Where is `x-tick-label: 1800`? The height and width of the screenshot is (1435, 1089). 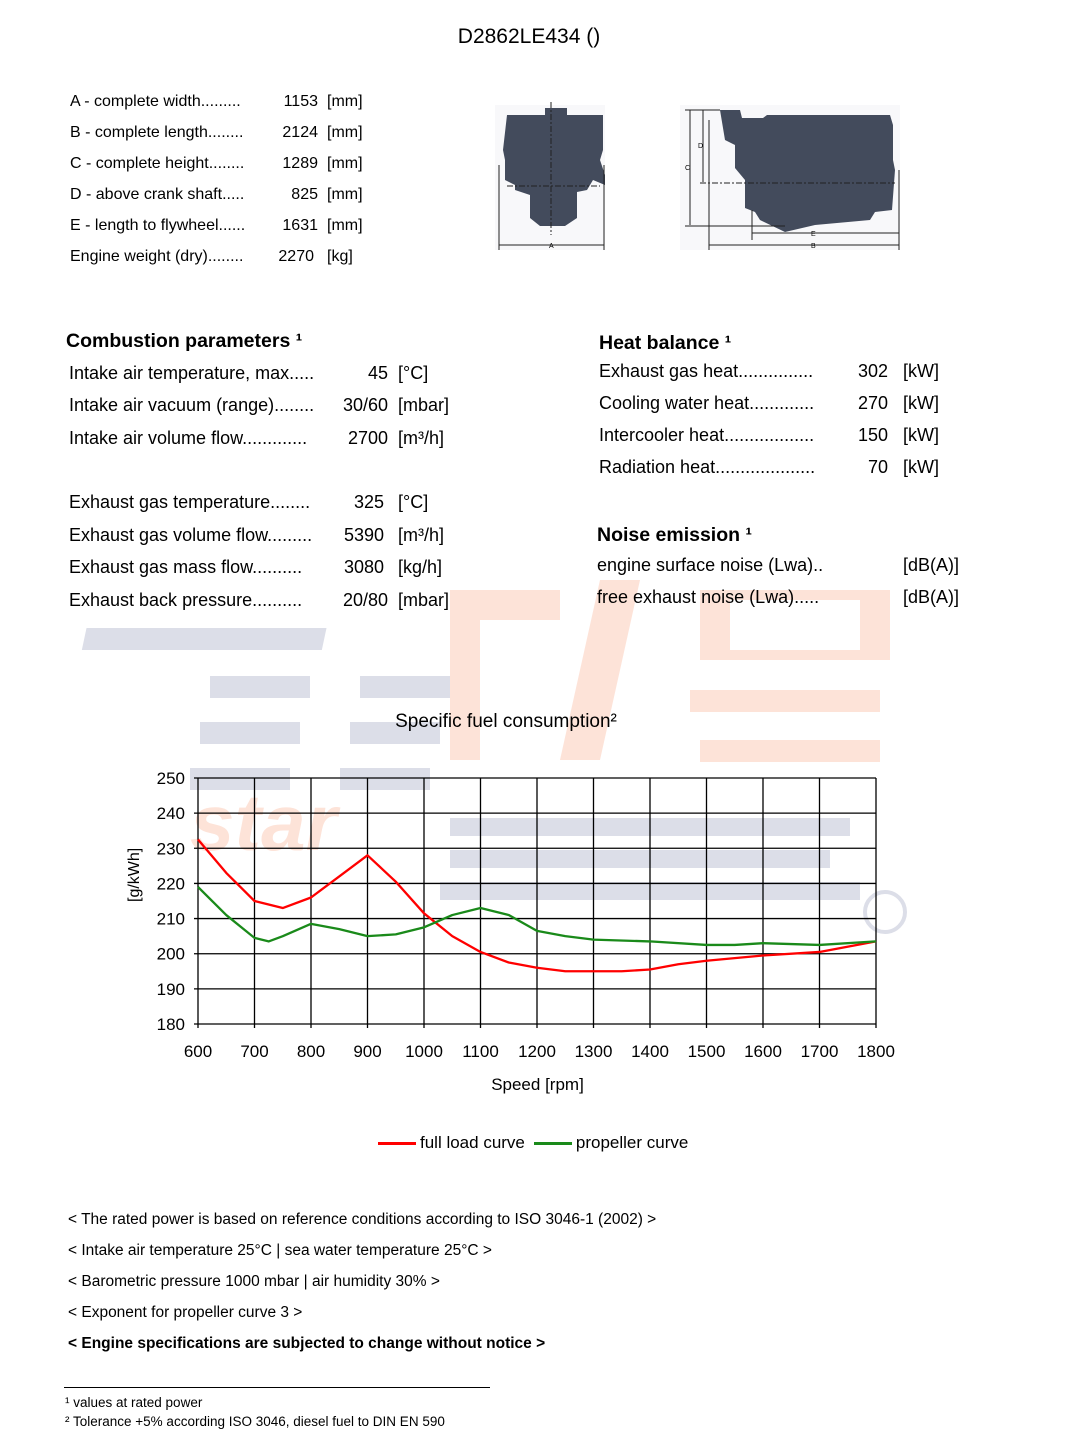
x-tick-label: 1800 is located at coordinates (876, 1051).